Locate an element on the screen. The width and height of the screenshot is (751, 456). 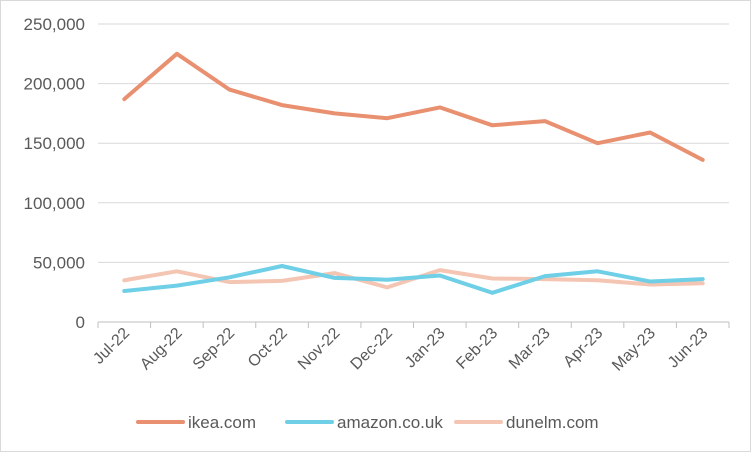
x-tick-label: May-23 is located at coordinates (634, 350).